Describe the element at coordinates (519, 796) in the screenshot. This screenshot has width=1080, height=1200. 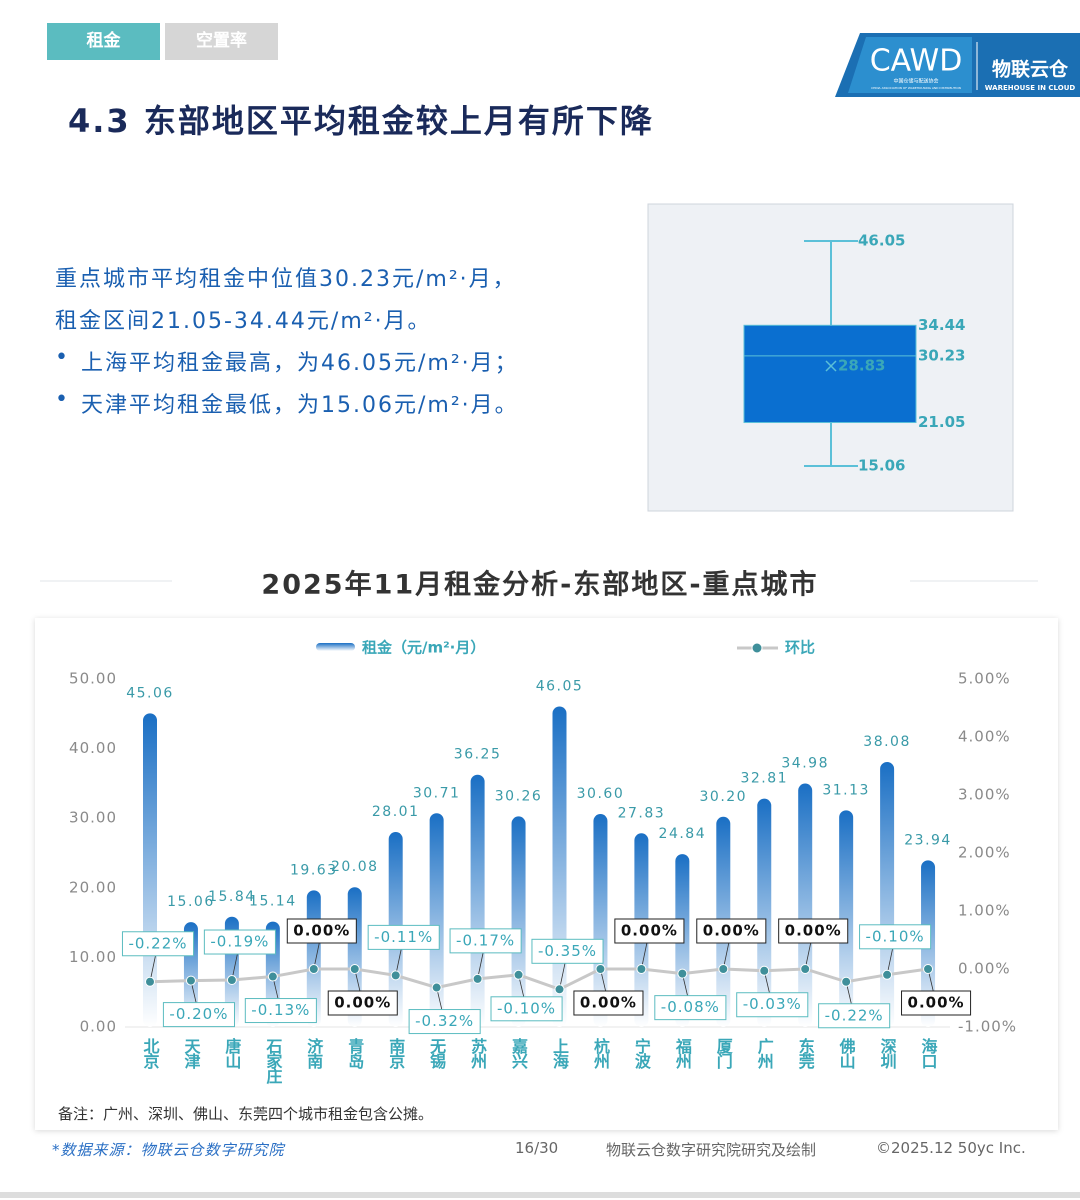
I see `bar-label: 30.26` at that location.